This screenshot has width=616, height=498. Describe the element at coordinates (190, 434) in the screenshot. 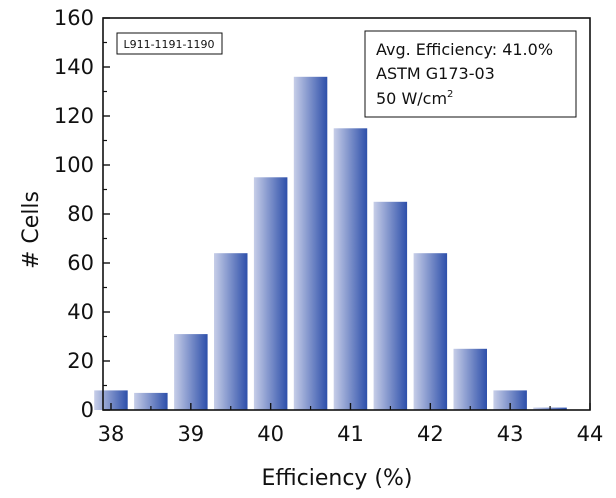

I see `x-tick-label: 39` at that location.